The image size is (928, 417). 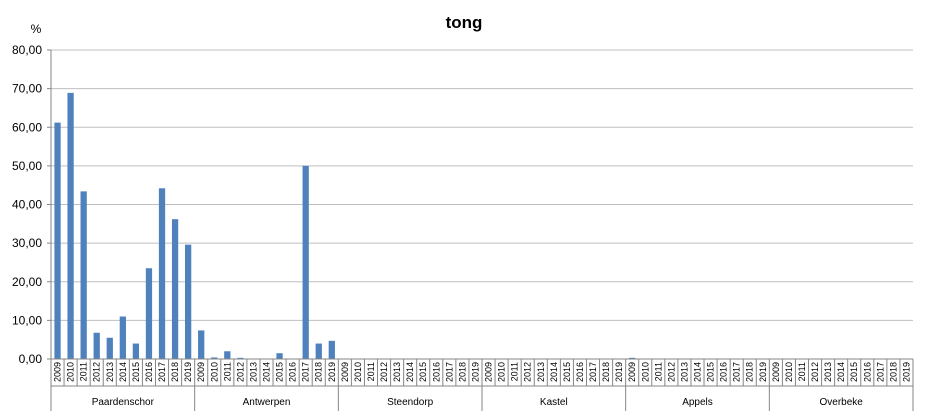 I want to click on y-tick-label: 10,00, so click(x=27, y=320).